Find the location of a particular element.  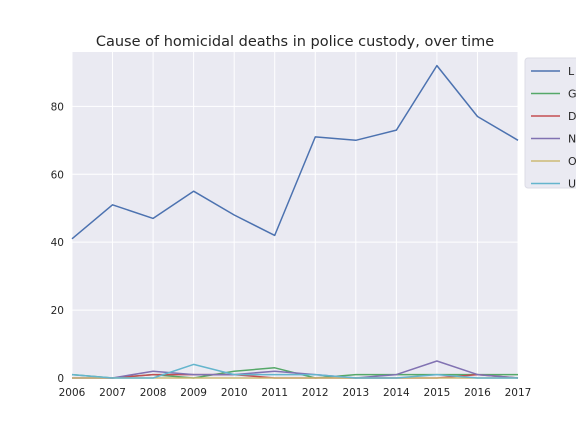

x-tick-label: 2009 is located at coordinates (193, 393).